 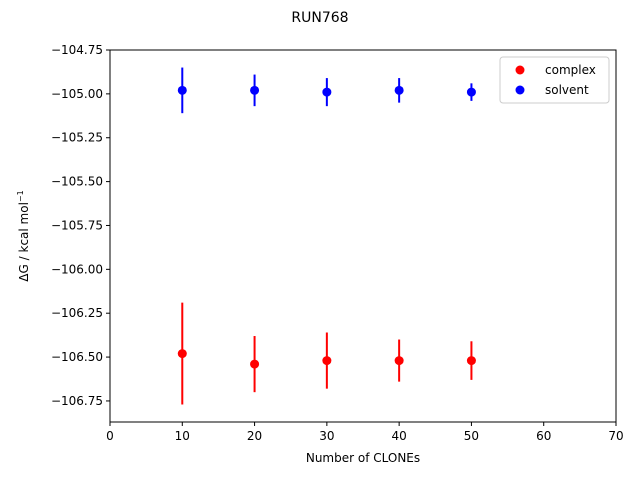 What do you see at coordinates (110, 436) in the screenshot?
I see `x-tick-label: 0` at bounding box center [110, 436].